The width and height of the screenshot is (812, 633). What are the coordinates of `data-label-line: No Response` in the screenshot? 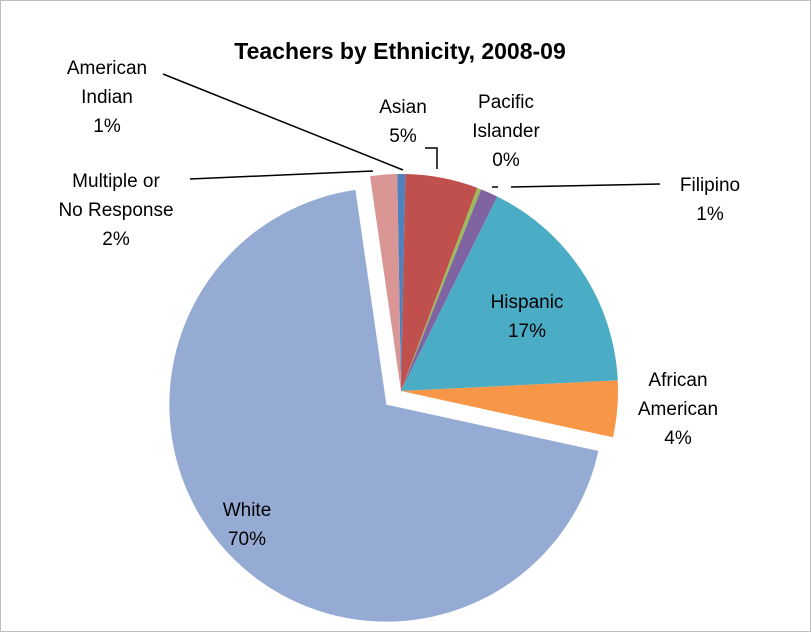 It's located at (115, 210).